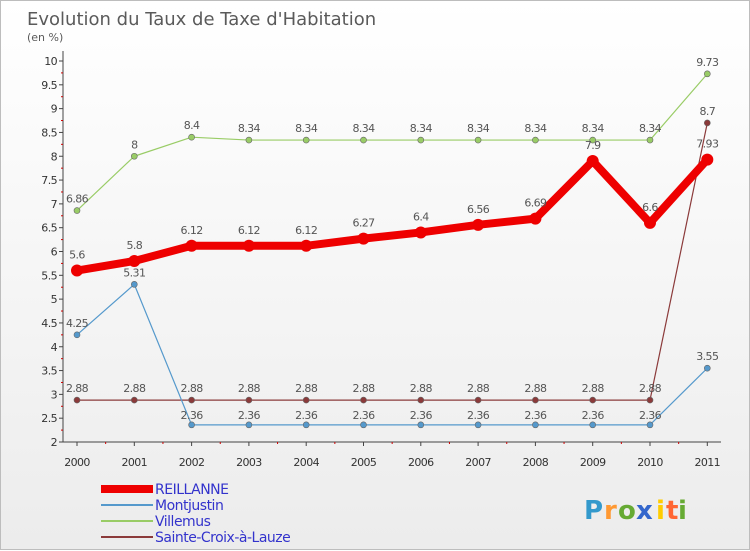 The height and width of the screenshot is (551, 750). Describe the element at coordinates (421, 216) in the screenshot. I see `data-label: 6.4` at that location.